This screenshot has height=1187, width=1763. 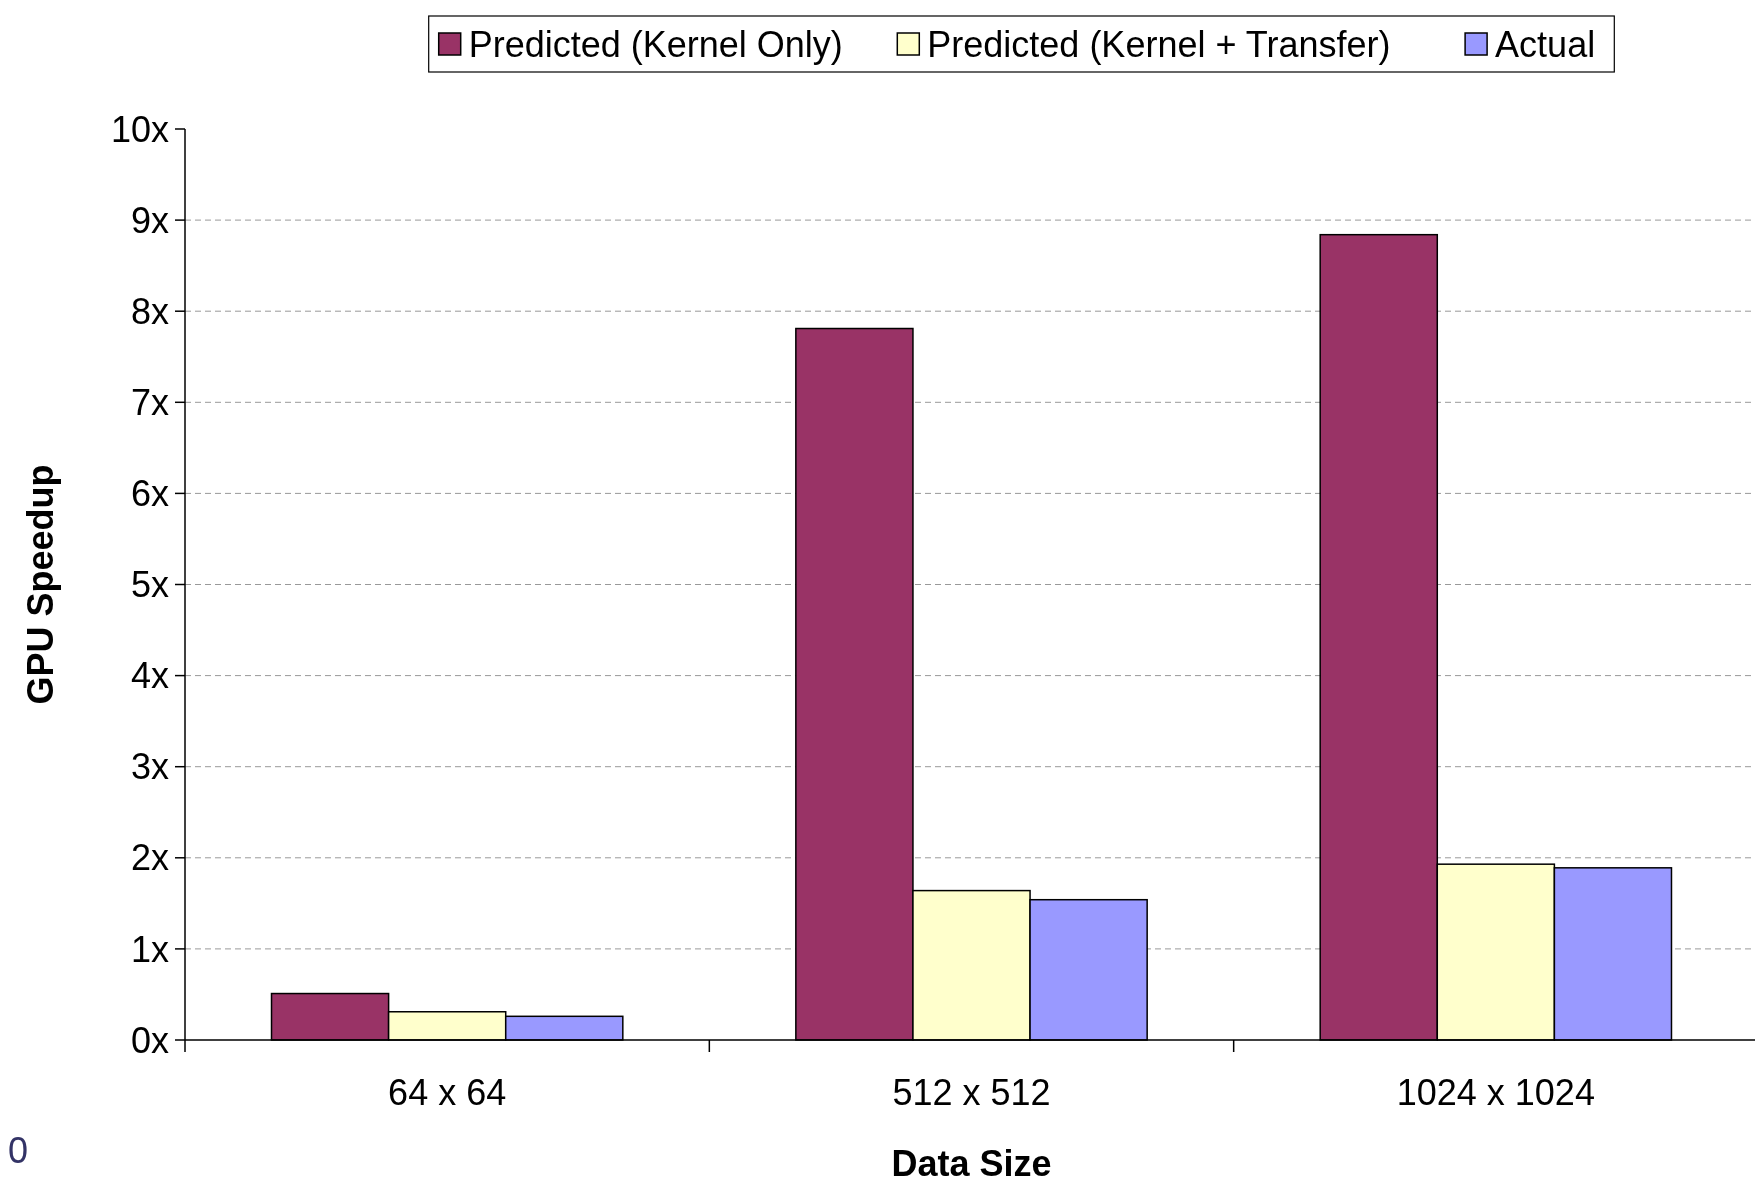 What do you see at coordinates (971, 1092) in the screenshot?
I see `x-tick-label: 512 x 512` at bounding box center [971, 1092].